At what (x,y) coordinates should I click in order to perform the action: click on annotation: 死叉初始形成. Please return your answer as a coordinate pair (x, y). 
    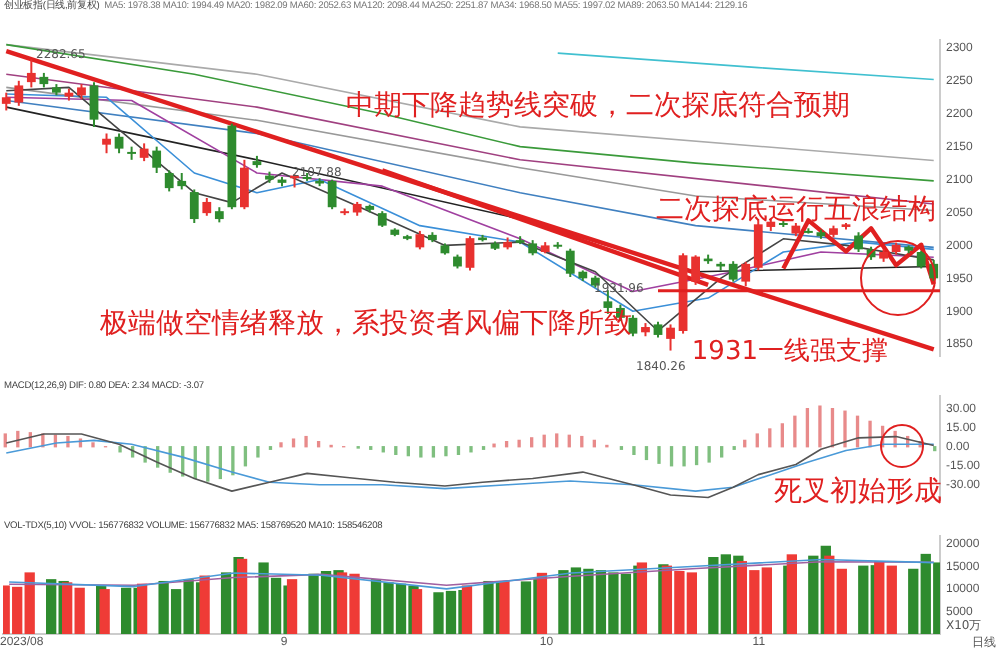
    Looking at the image, I should click on (858, 492).